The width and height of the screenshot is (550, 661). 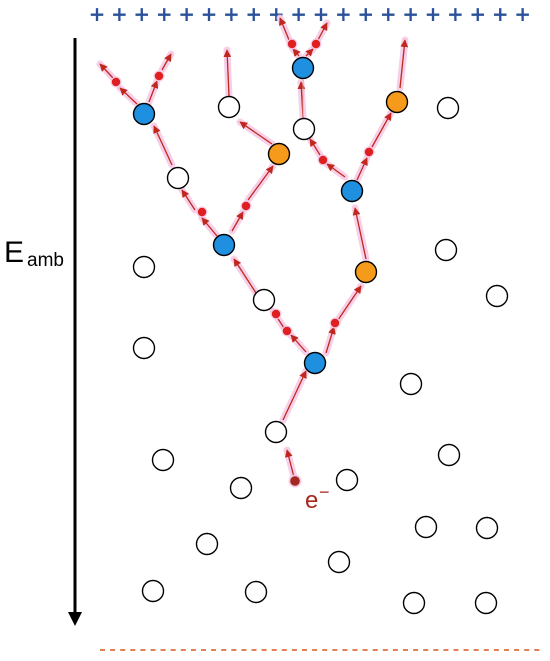 I want to click on seed-electron-charge: −, so click(x=324, y=492).